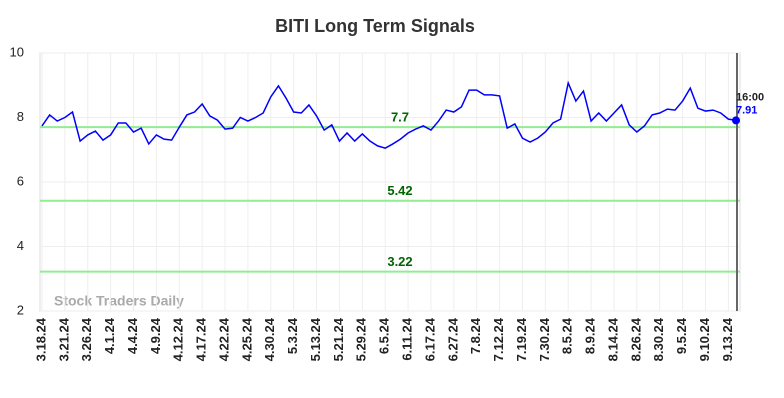  I want to click on x-tick-label: 3.21.24, so click(63, 339).